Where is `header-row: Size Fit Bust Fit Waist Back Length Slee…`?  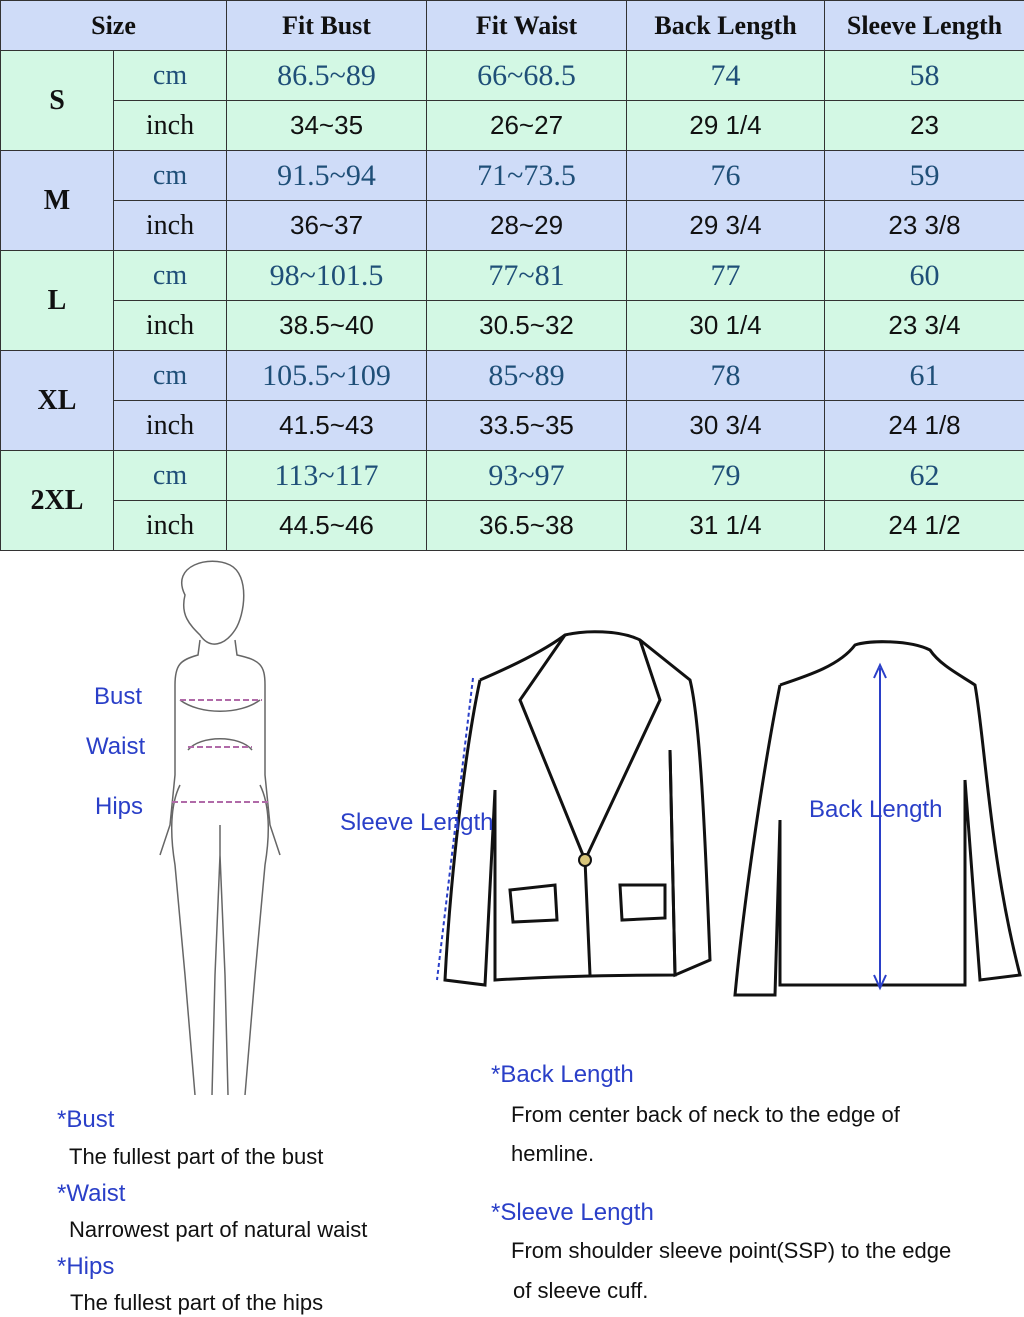 header-row: Size Fit Bust Fit Waist Back Length Slee… is located at coordinates (512, 25).